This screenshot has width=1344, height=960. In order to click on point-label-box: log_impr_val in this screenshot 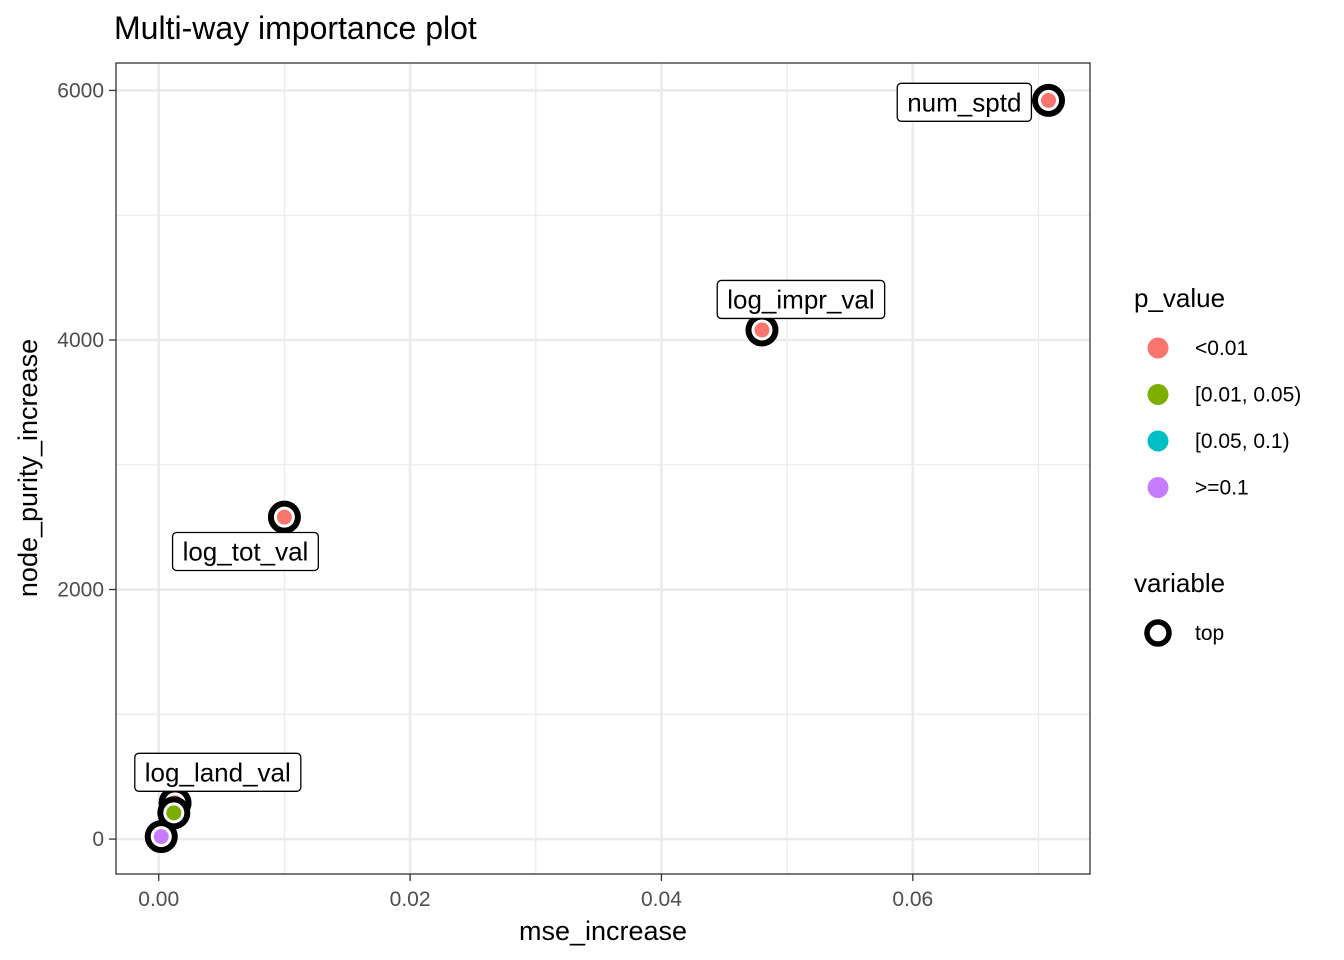, I will do `click(801, 299)`.